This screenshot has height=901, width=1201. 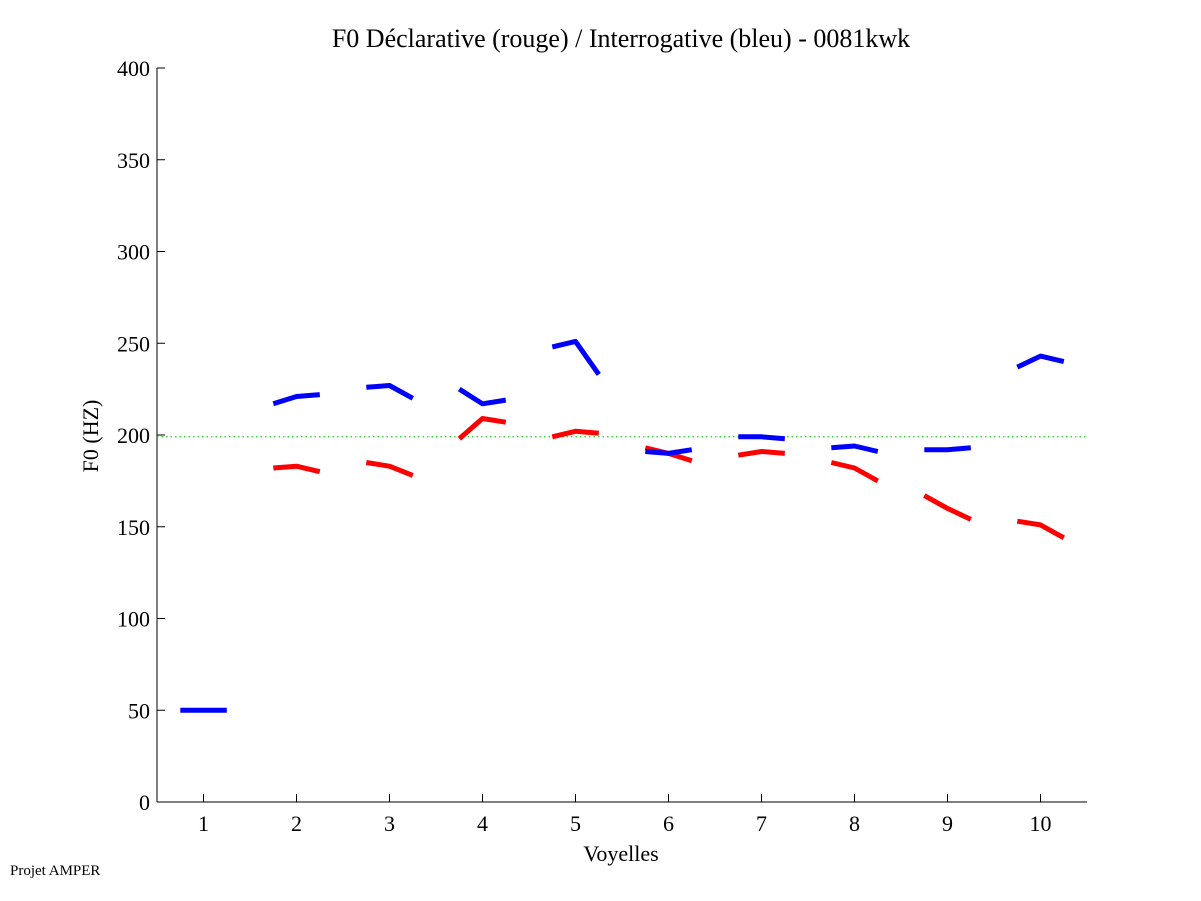 I want to click on y-tick-label: 300, so click(x=133, y=252).